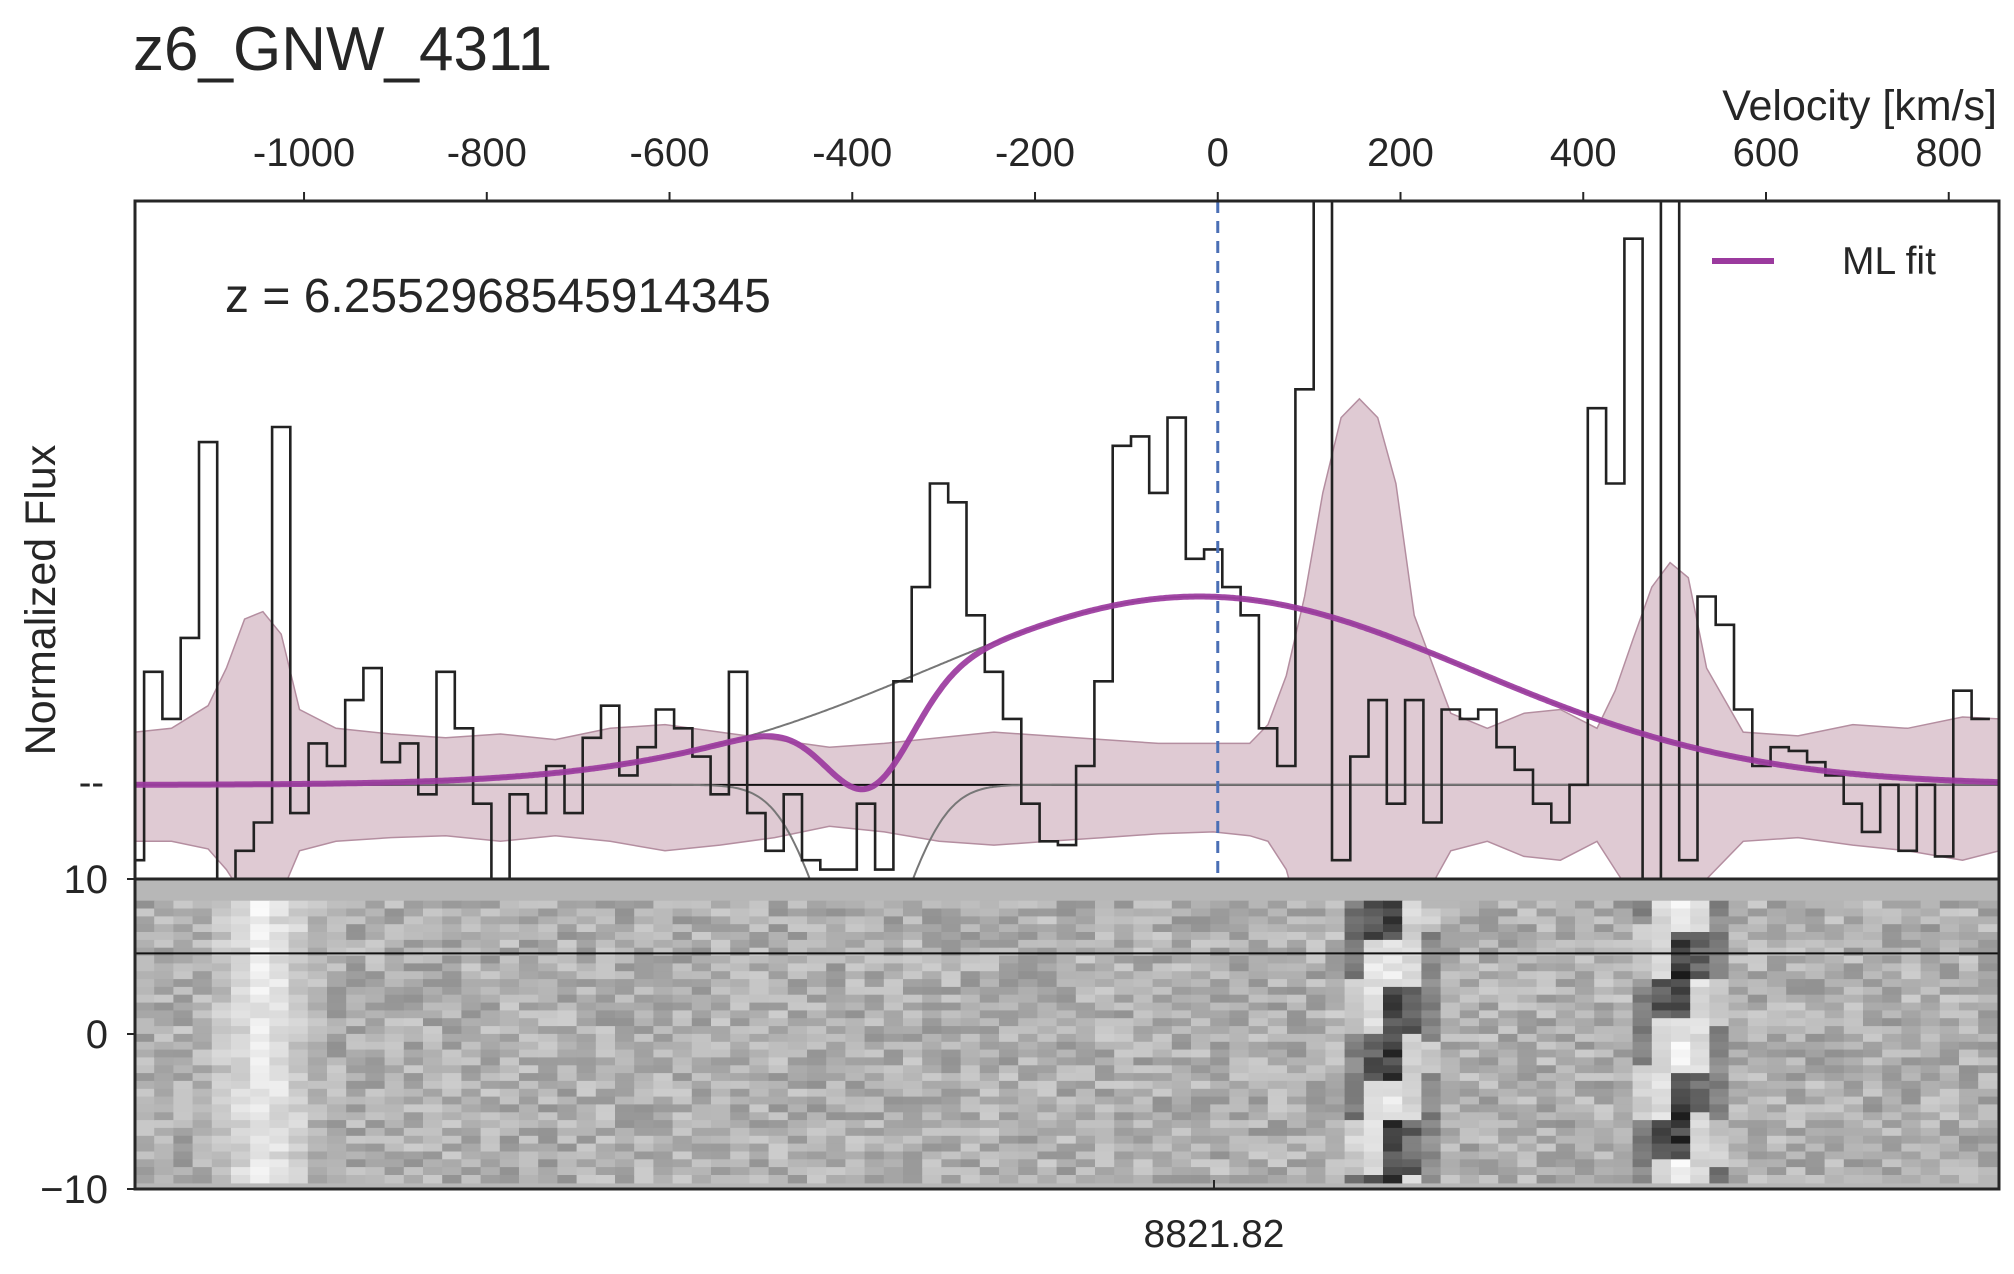 The width and height of the screenshot is (2014, 1274). Describe the element at coordinates (1117, 166) in the screenshot. I see `velocity-axis: -1000 -800 -600 -400 -200 0 200 400 600 800` at that location.